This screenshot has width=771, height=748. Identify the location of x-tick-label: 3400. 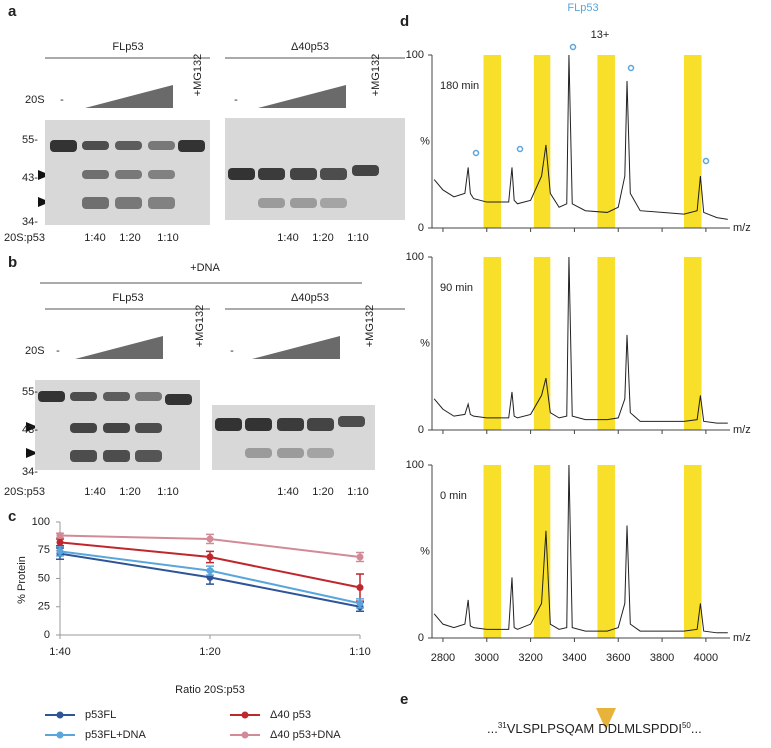
(574, 658).